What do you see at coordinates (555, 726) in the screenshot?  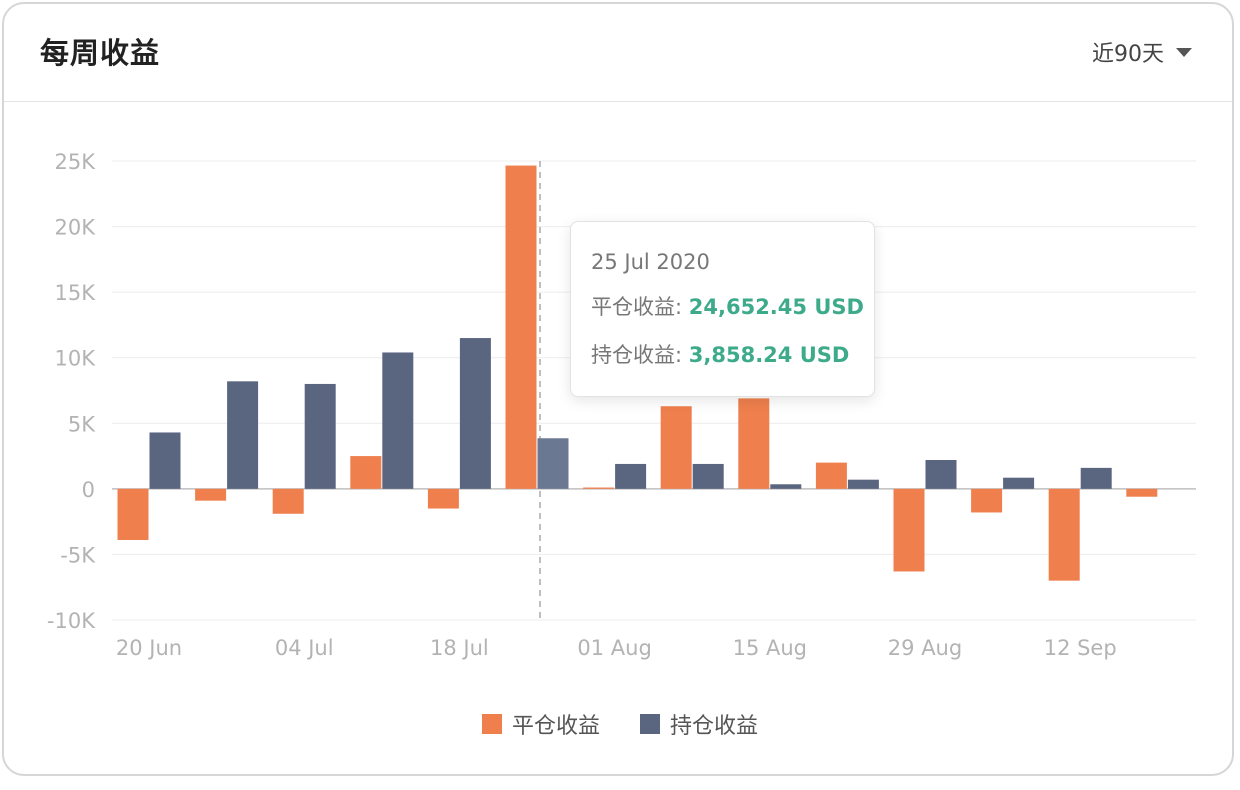 I see `legend-label-realized: 平仓收益` at bounding box center [555, 726].